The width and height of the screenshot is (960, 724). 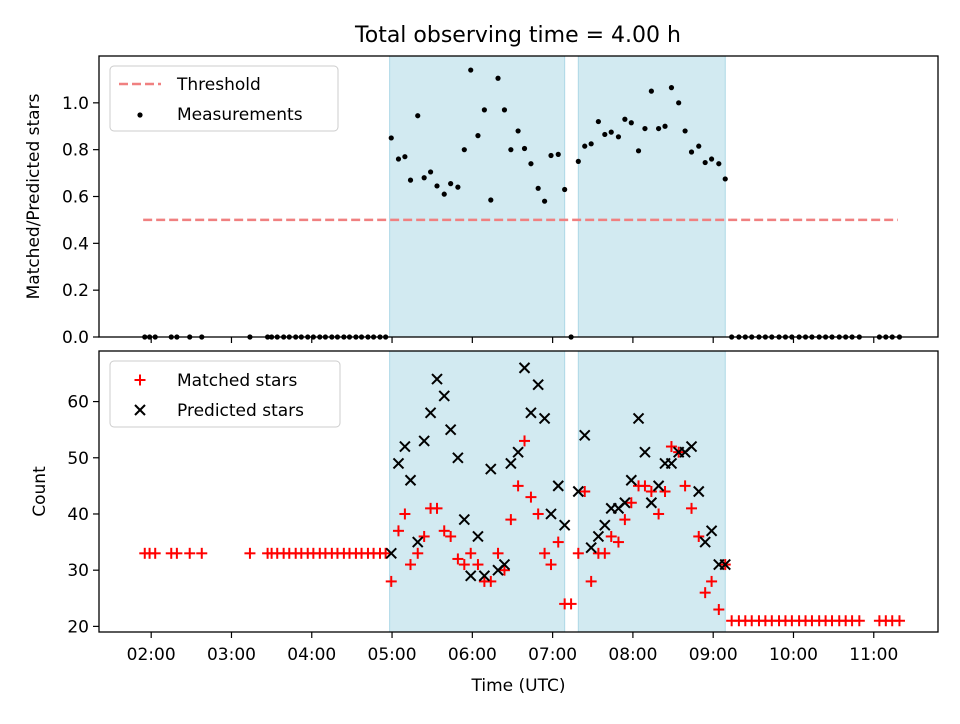 What do you see at coordinates (78, 515) in the screenshot?
I see `bottom-ytick-label: 40` at bounding box center [78, 515].